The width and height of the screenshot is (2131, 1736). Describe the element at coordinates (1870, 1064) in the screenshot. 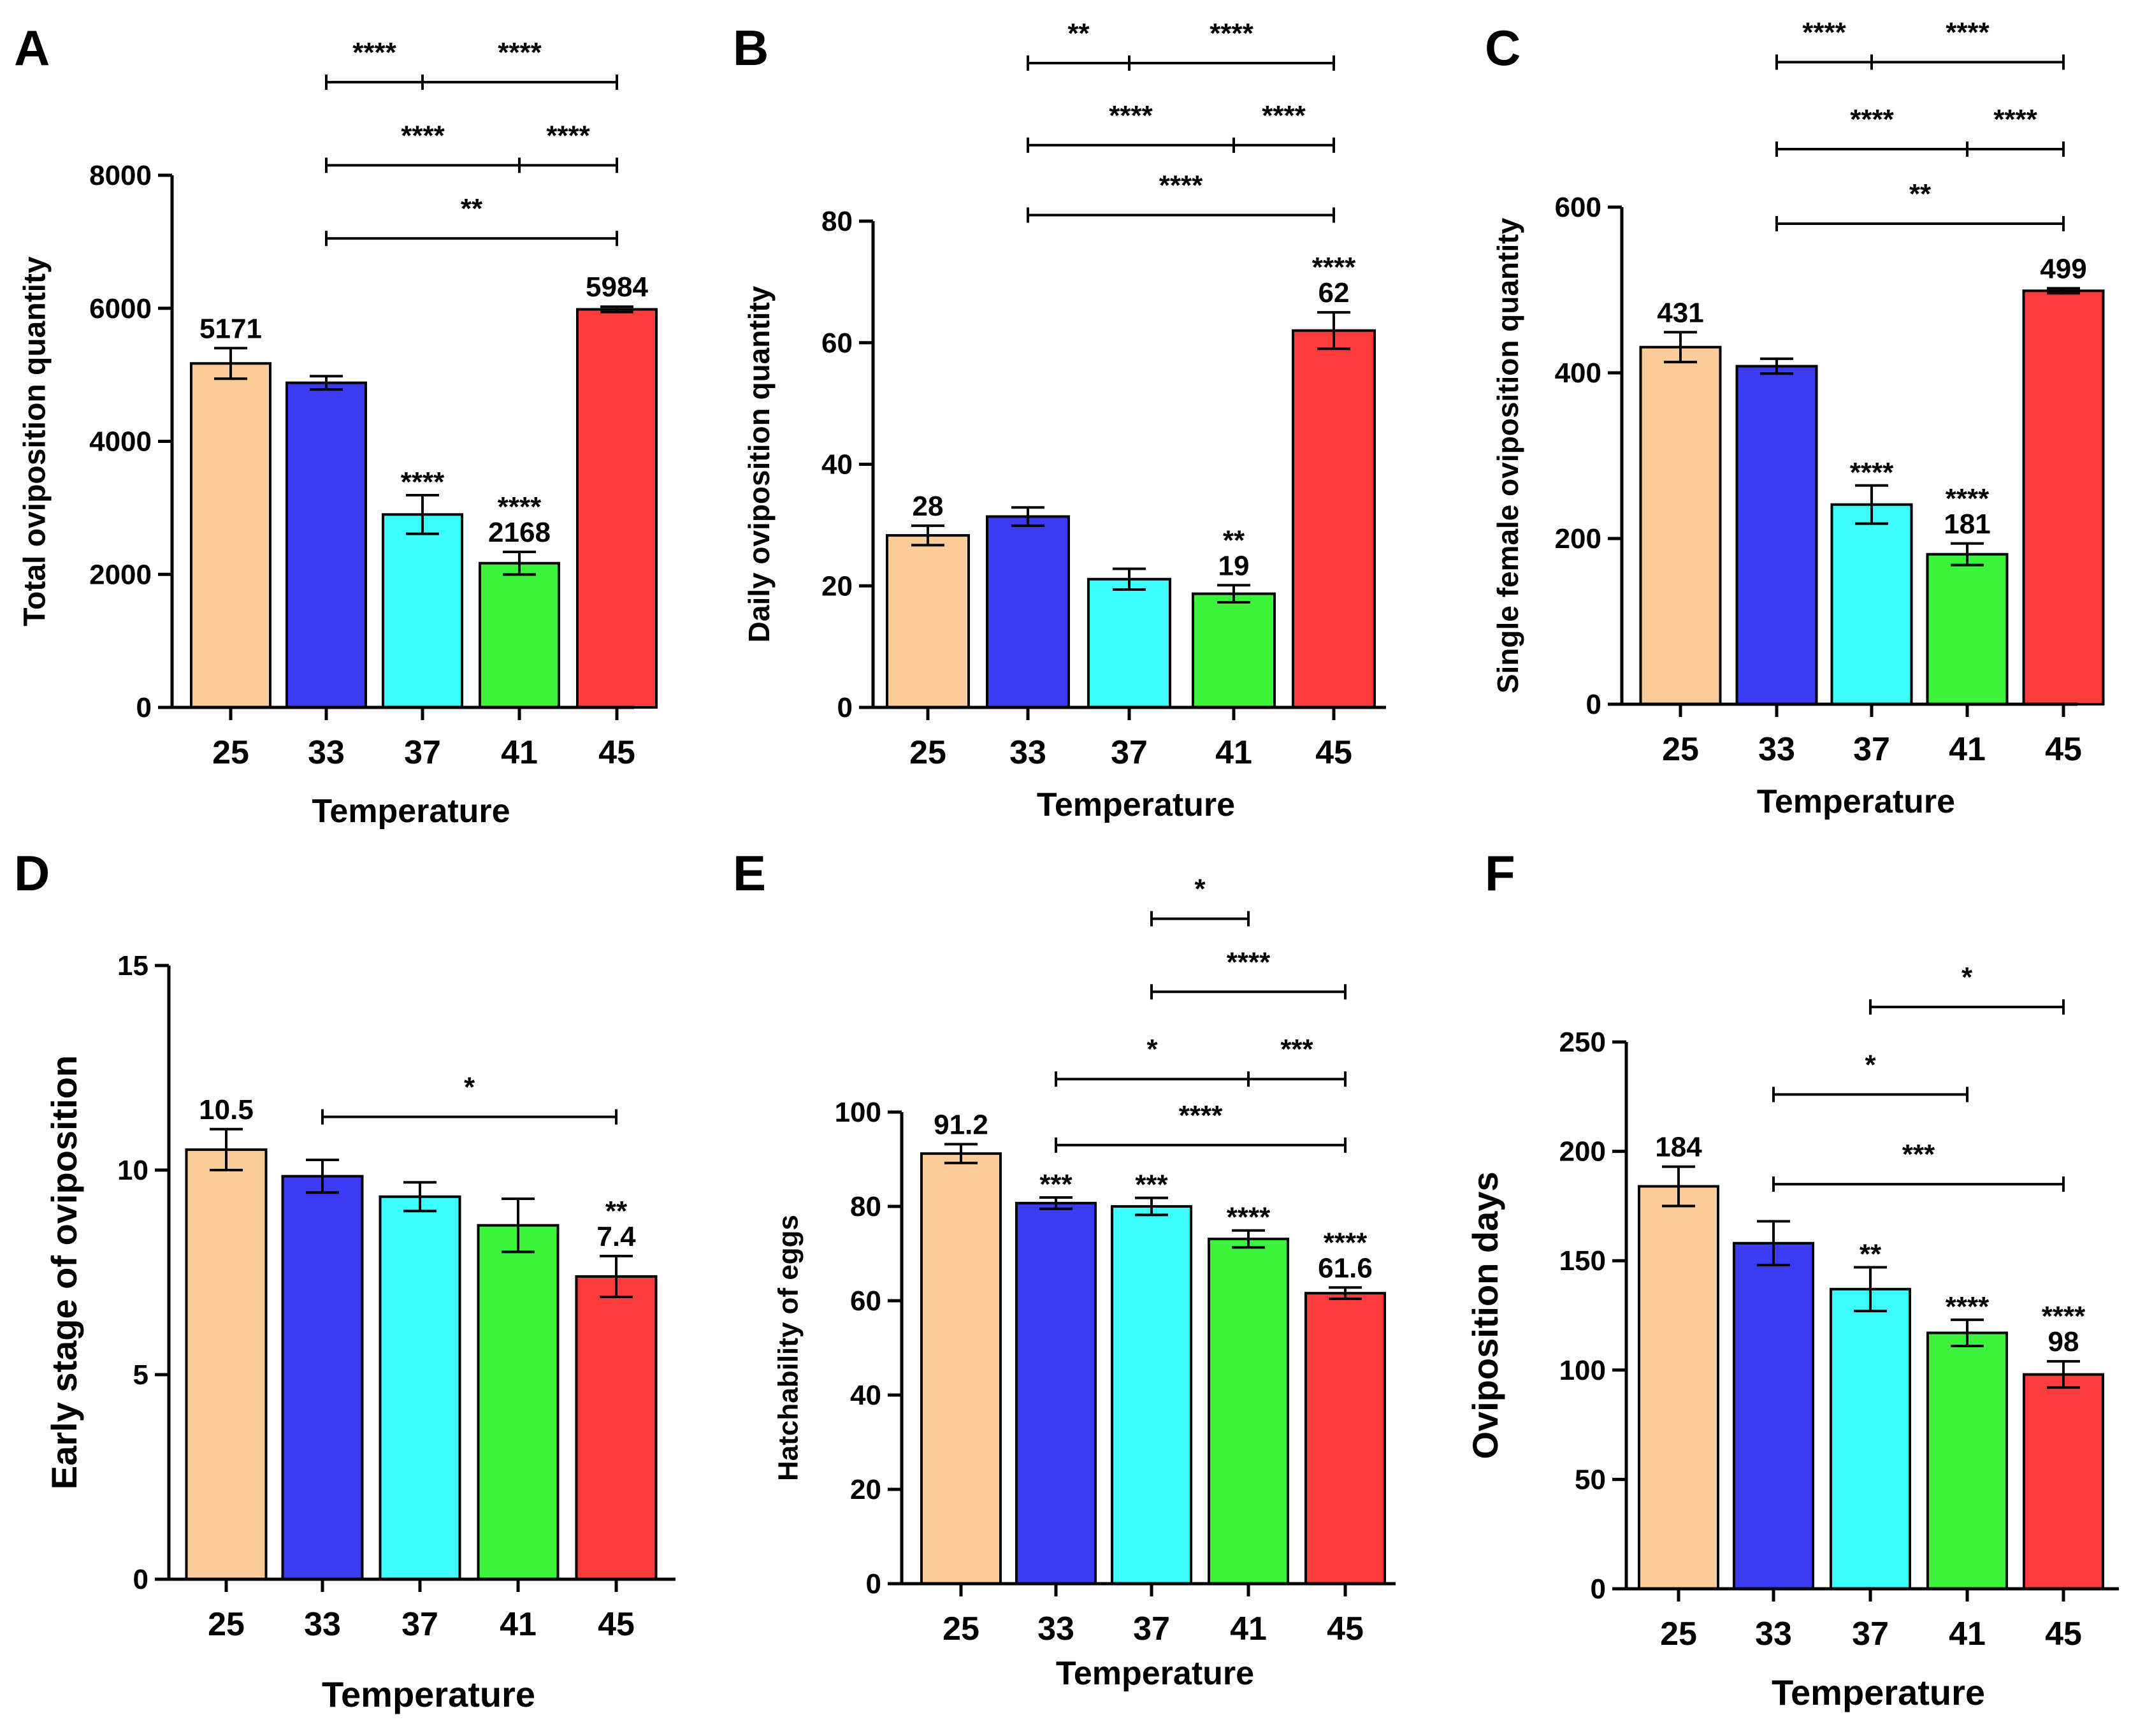

I see `bracket-label: *` at that location.